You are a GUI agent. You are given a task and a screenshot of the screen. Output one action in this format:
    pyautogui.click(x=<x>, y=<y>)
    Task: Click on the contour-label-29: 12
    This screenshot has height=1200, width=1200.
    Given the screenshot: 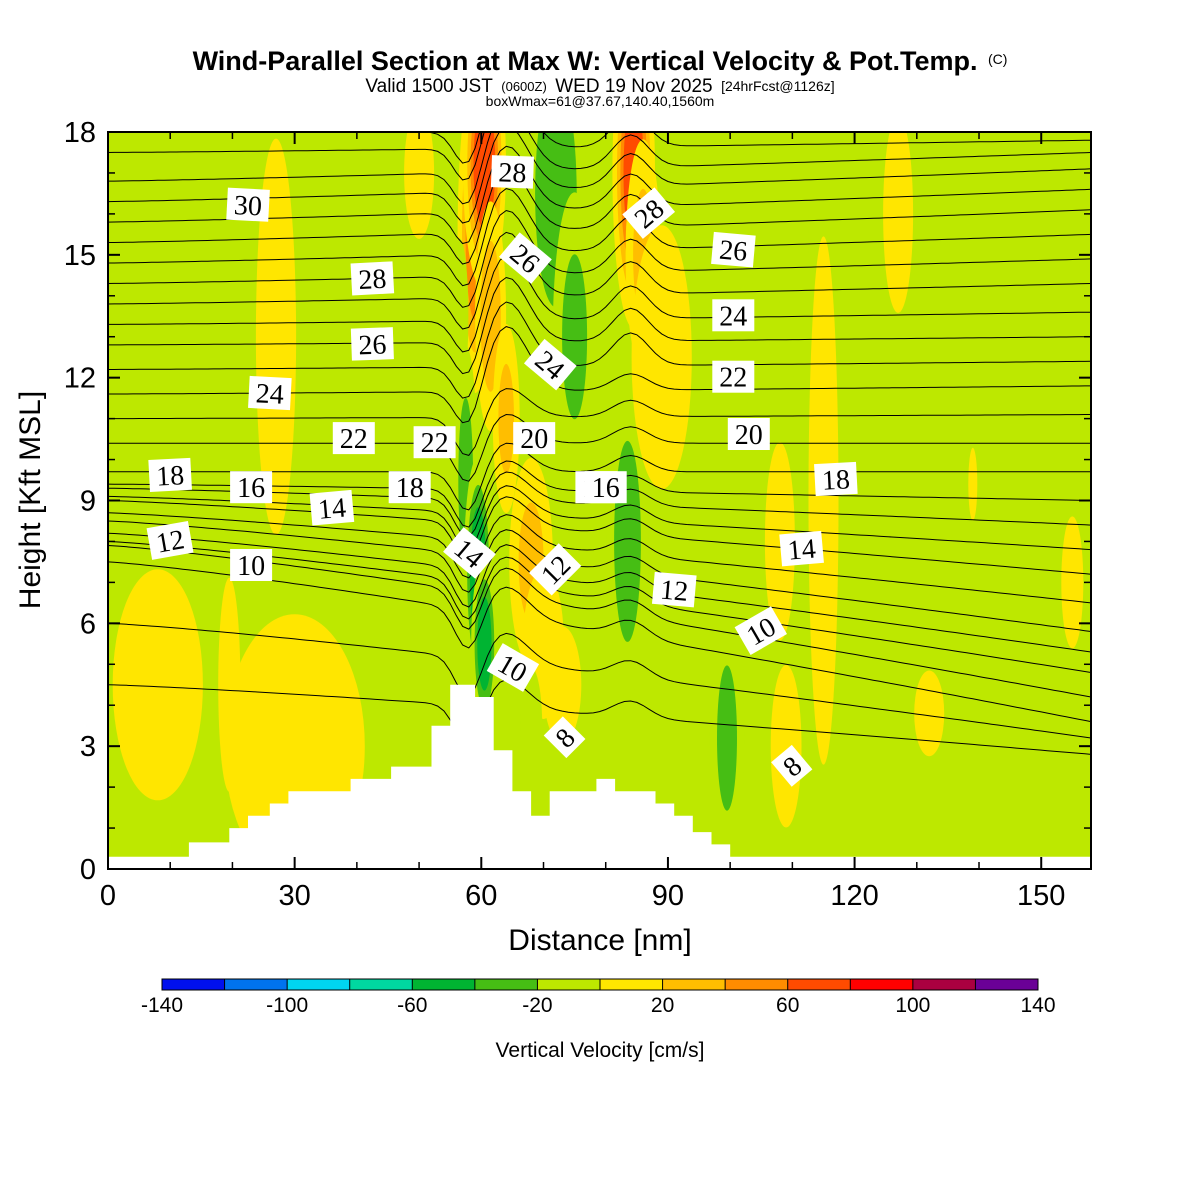 What is the action you would take?
    pyautogui.click(x=674, y=589)
    